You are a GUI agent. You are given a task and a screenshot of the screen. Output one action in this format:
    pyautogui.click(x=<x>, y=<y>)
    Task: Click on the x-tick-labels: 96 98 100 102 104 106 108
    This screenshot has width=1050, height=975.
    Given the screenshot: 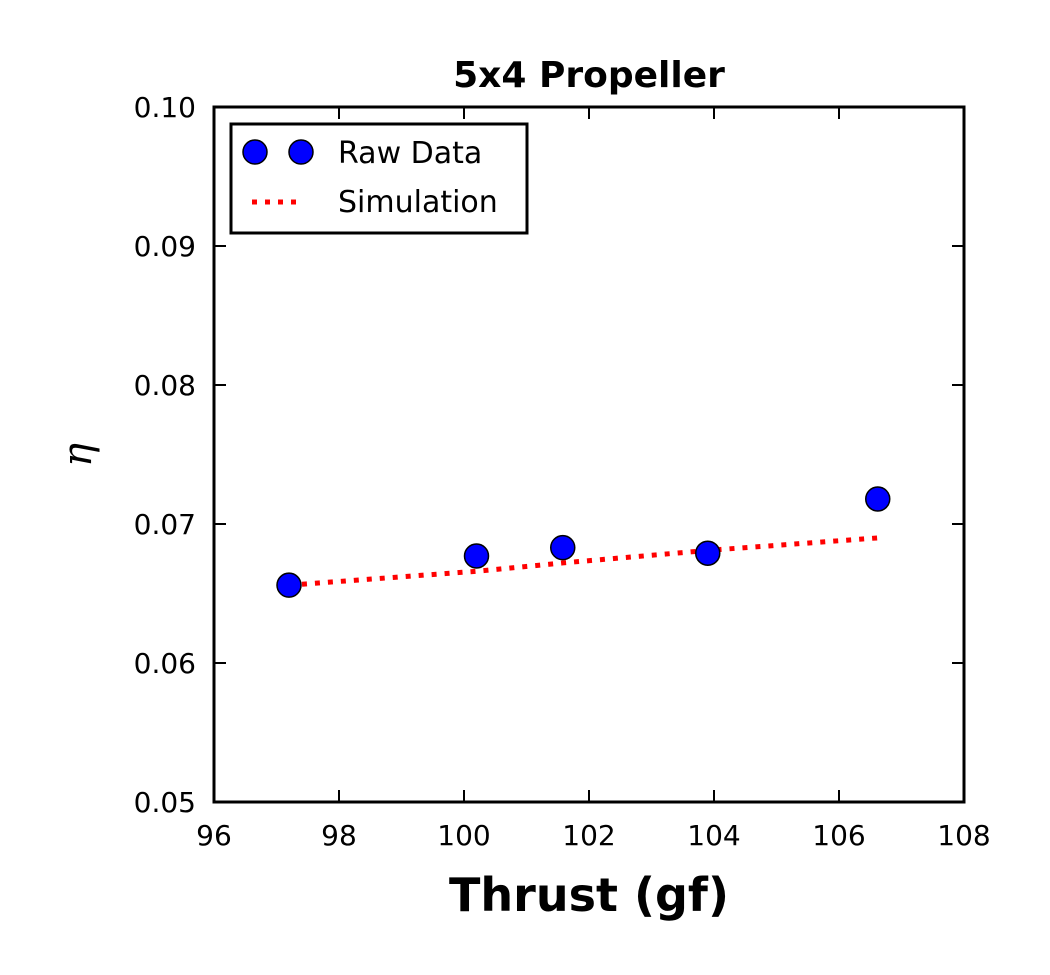 What is the action you would take?
    pyautogui.click(x=593, y=835)
    